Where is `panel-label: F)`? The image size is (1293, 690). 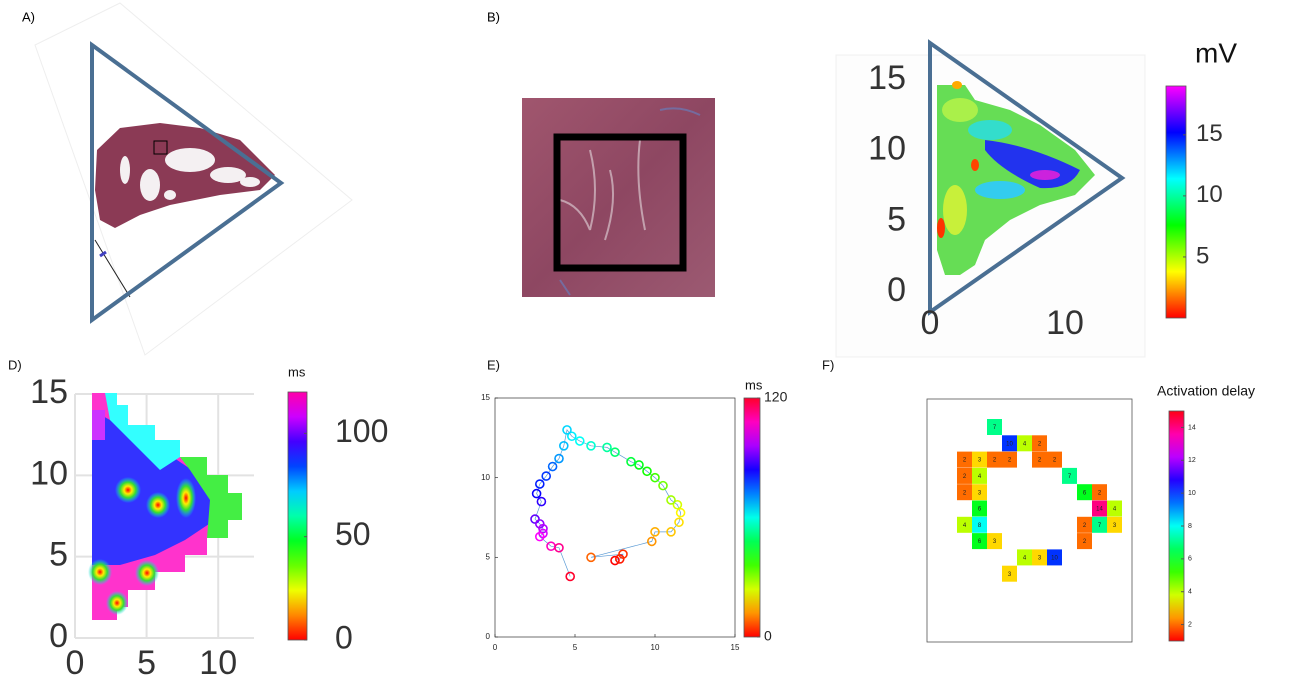 panel-label: F) is located at coordinates (828, 364).